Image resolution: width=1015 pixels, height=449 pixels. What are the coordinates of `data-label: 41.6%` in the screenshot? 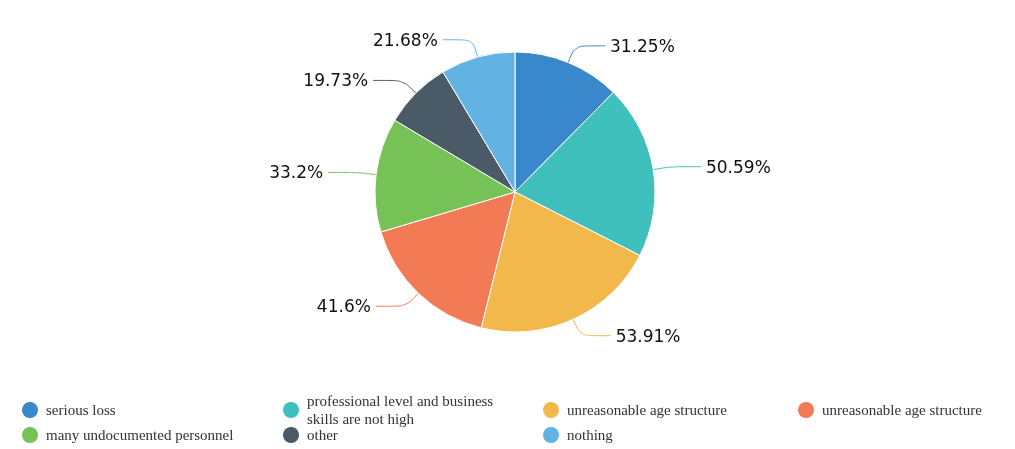 It's located at (343, 306).